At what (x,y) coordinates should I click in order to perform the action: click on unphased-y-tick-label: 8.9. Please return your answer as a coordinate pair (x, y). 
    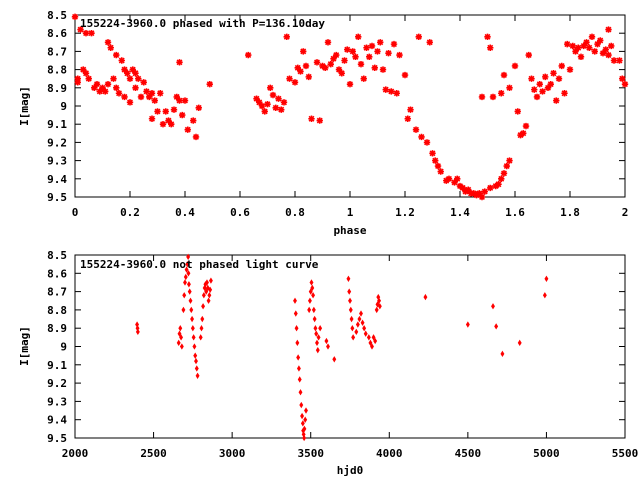
    Looking at the image, I should click on (57, 328).